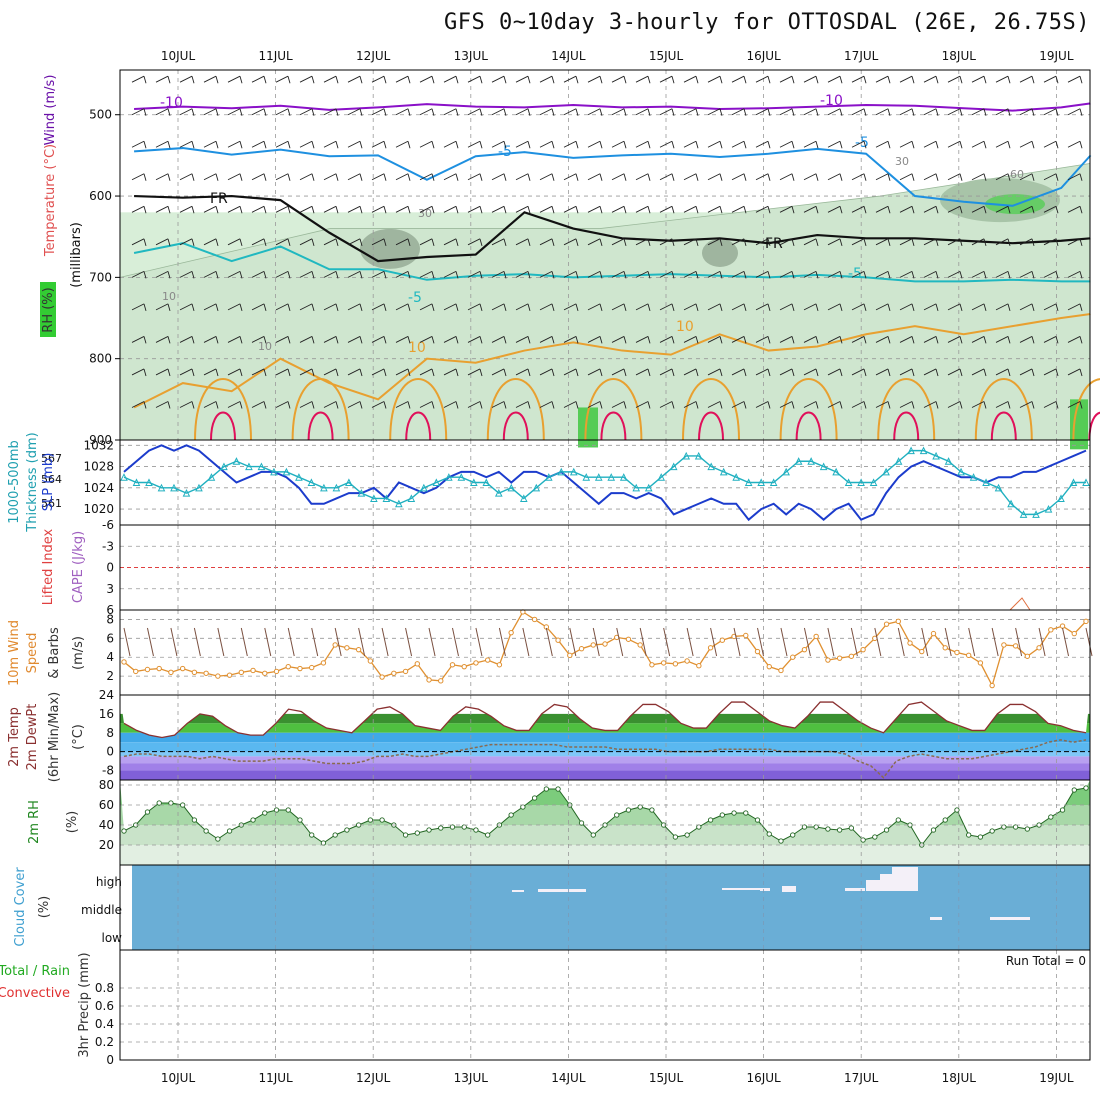 The width and height of the screenshot is (1100, 1100). What do you see at coordinates (104, 1006) in the screenshot?
I see `precip-tick-label: 0.6` at bounding box center [104, 1006].